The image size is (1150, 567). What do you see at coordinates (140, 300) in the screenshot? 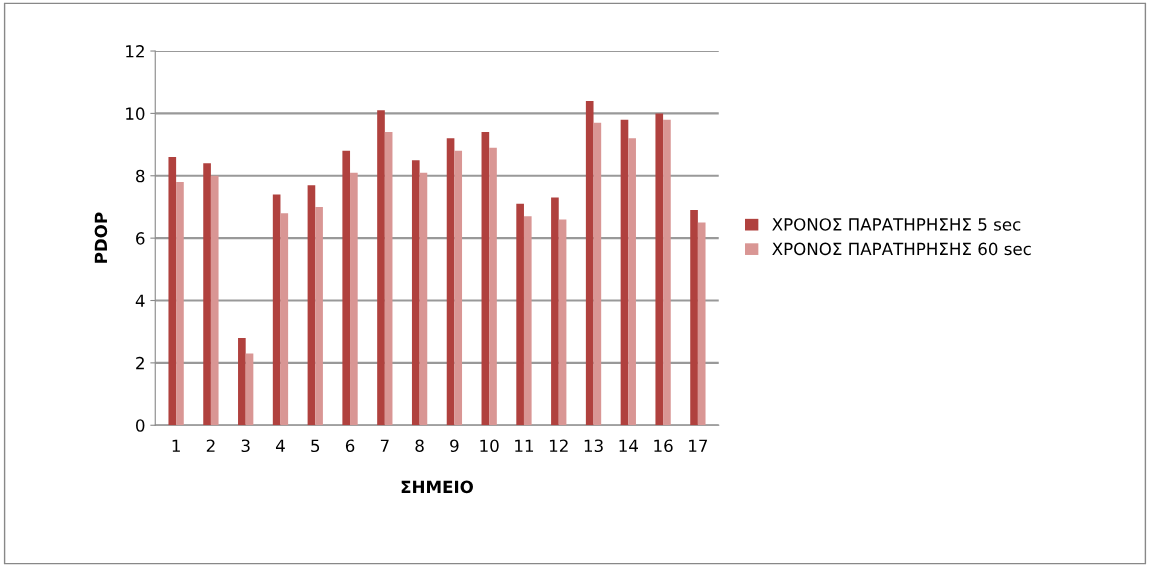
I see `y-tick-label: 4` at bounding box center [140, 300].